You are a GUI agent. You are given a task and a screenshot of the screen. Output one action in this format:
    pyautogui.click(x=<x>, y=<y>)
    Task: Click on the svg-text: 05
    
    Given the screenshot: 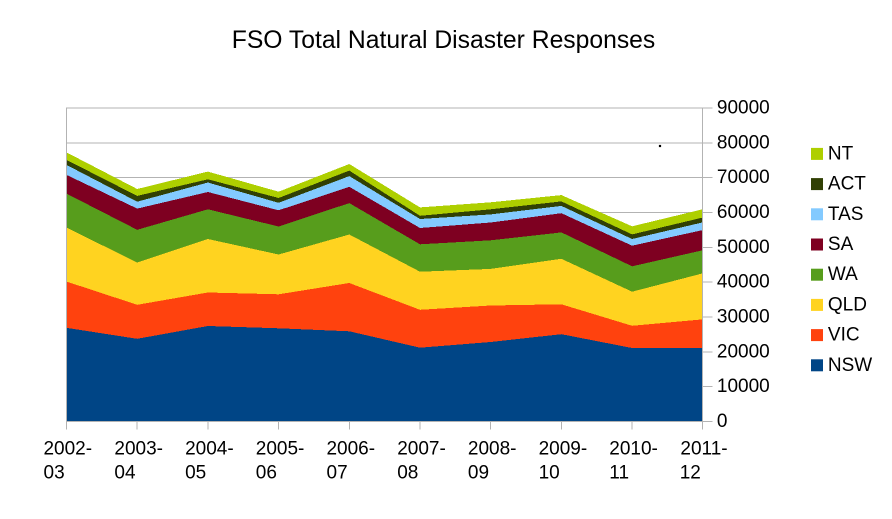 What is the action you would take?
    pyautogui.click(x=195, y=473)
    